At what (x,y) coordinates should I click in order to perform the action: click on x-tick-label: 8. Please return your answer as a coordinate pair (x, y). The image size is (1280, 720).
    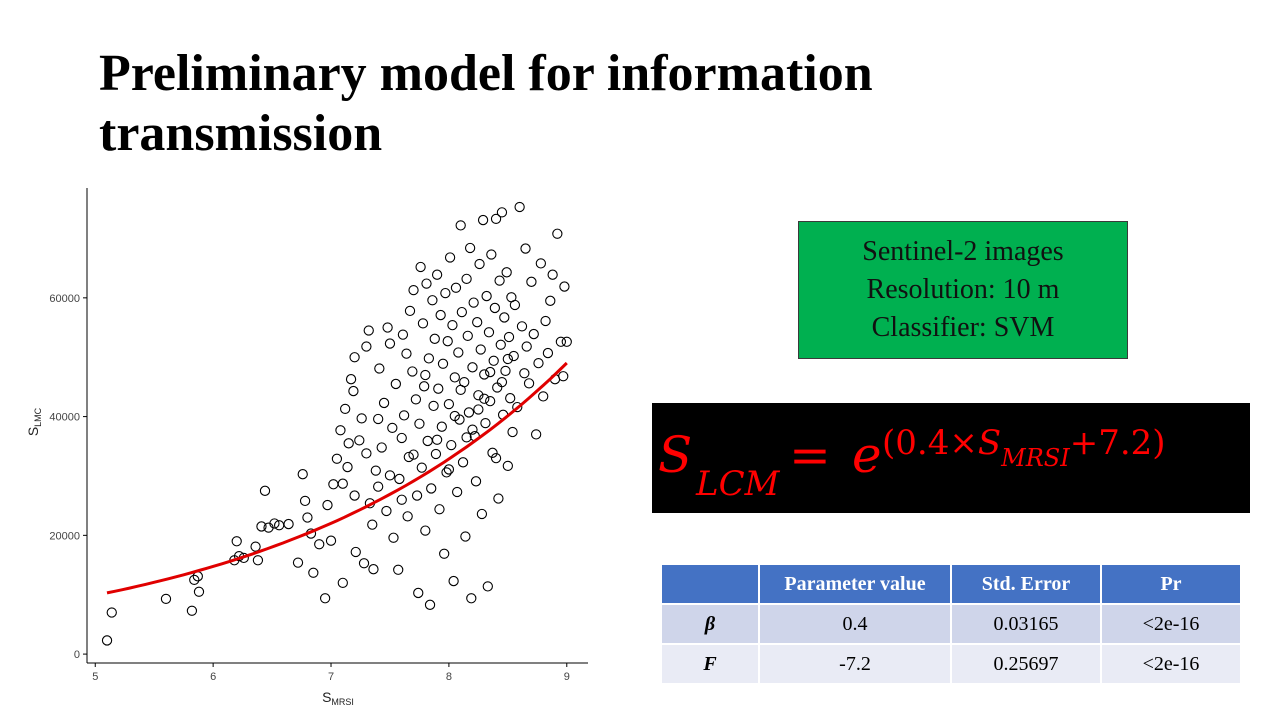
    Looking at the image, I should click on (449, 677).